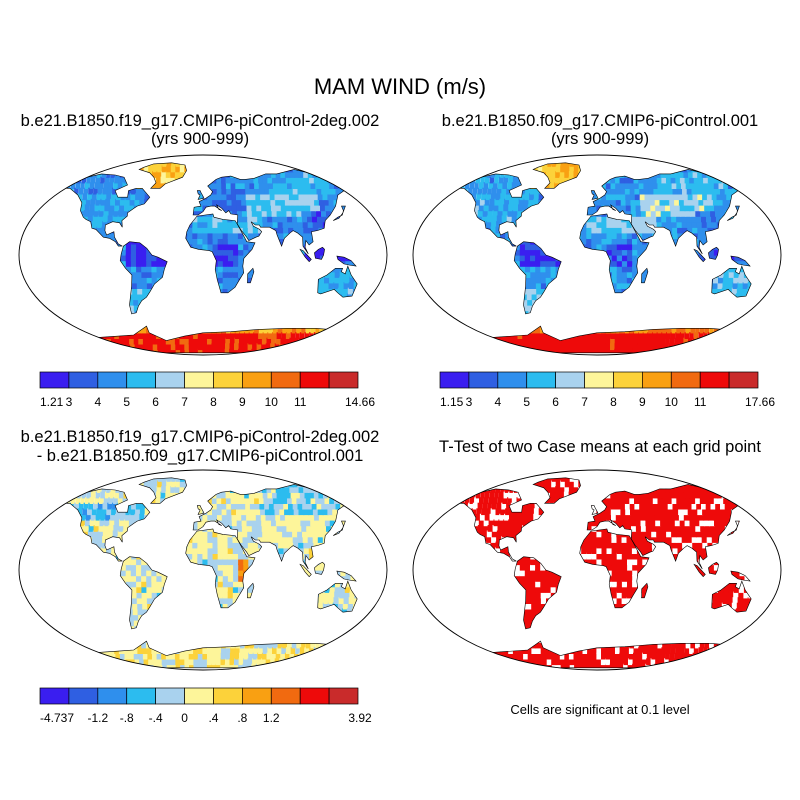  I want to click on colorbar-top-right: 1.15 3 4 5 6 7 8 9 10 11 17.66, so click(607, 390).